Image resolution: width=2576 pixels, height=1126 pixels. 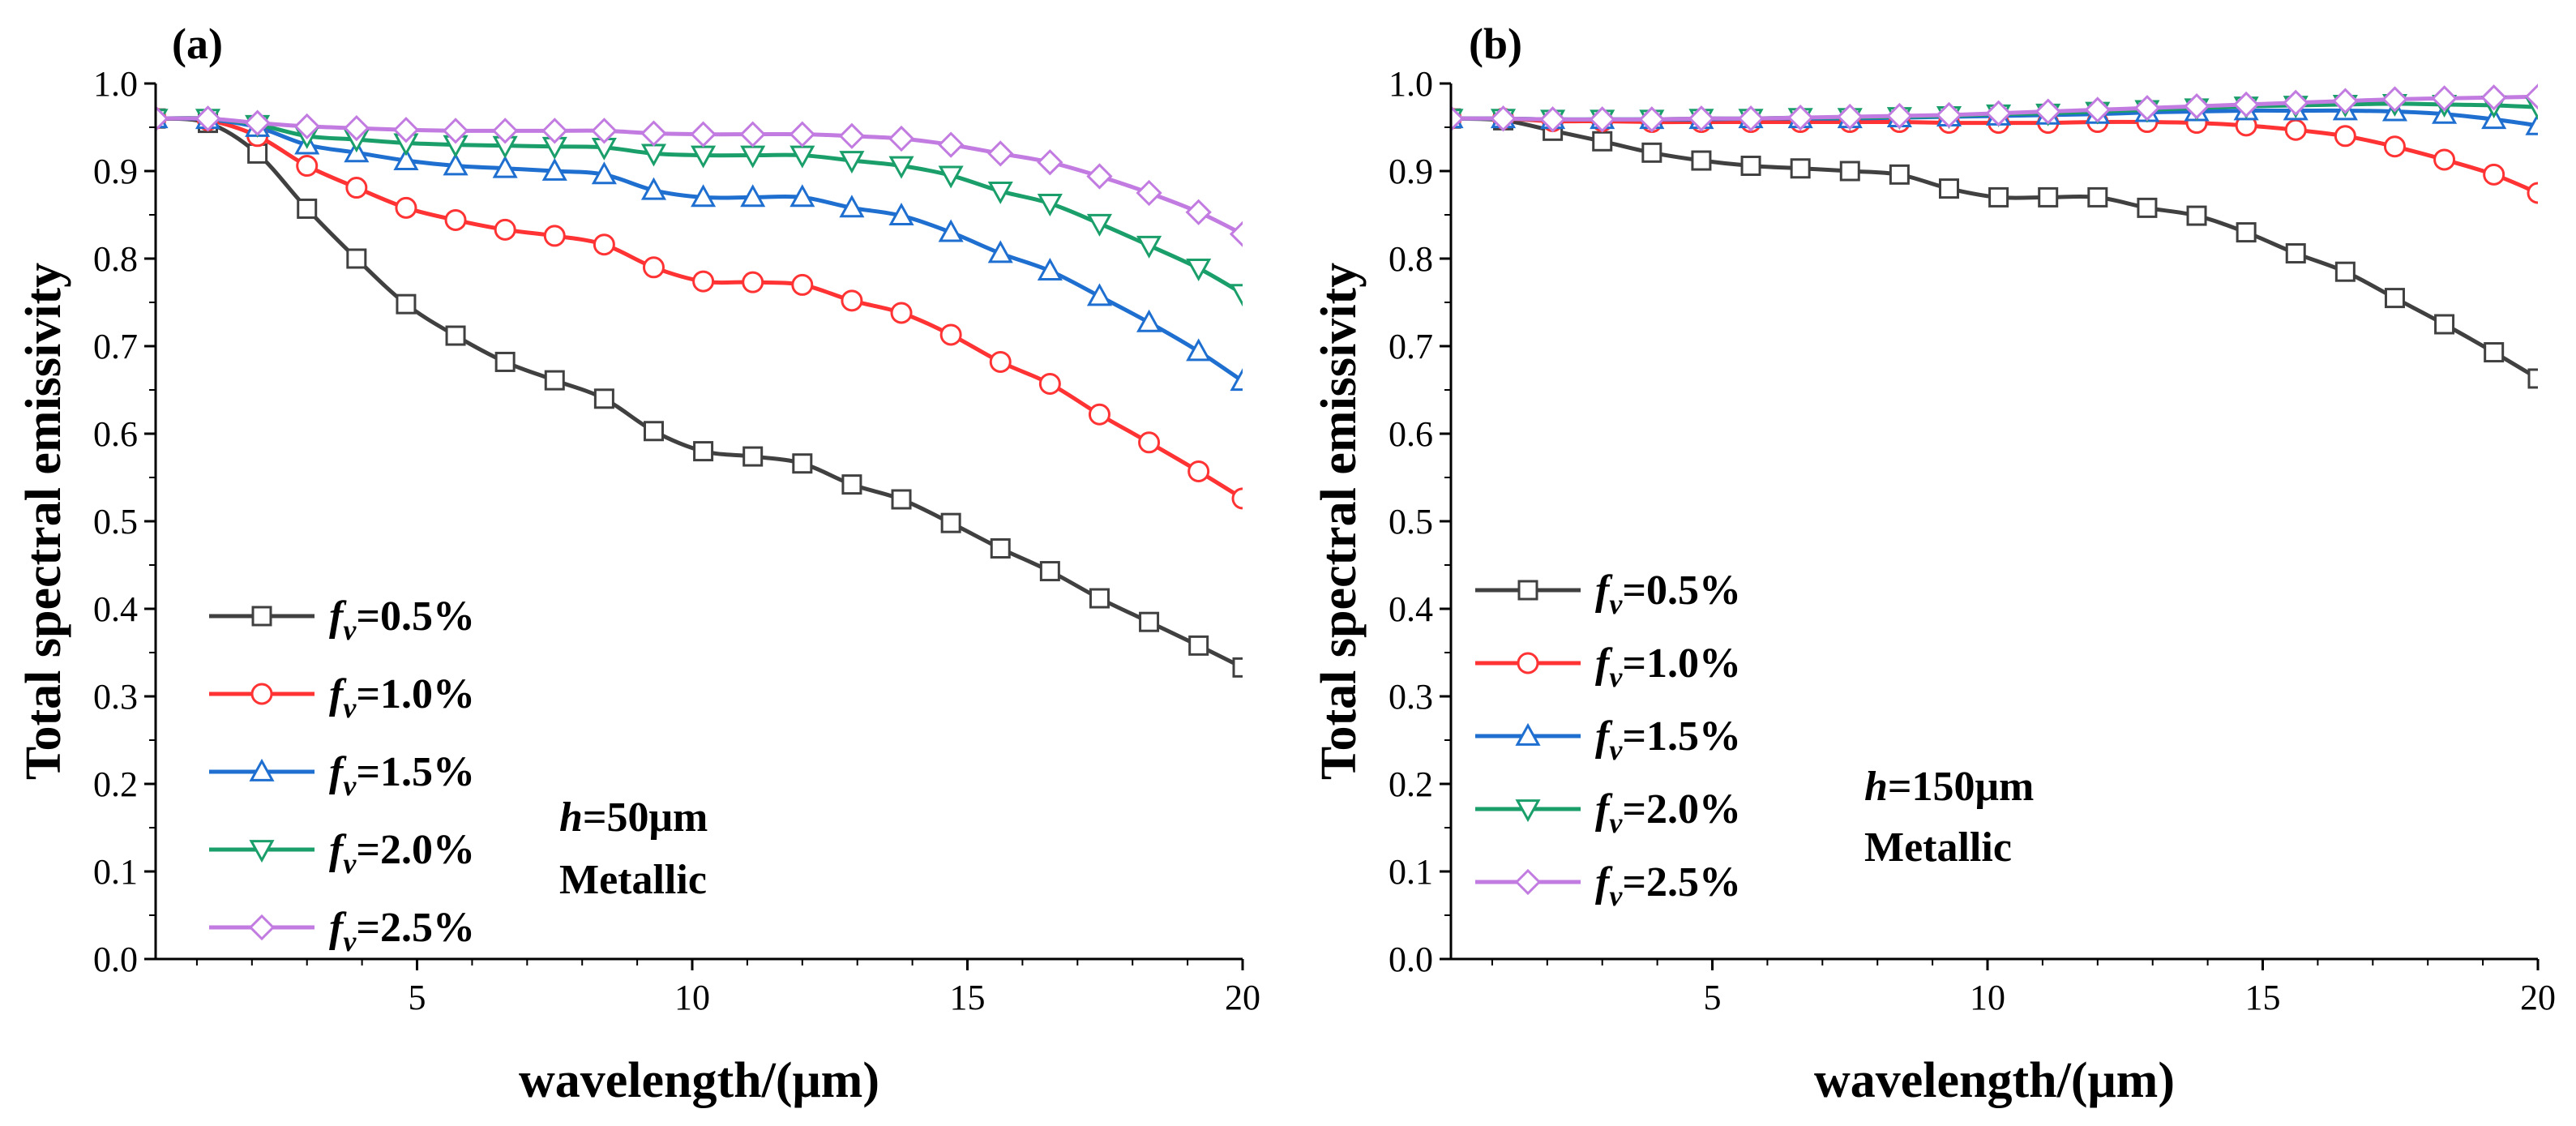 I want to click on plot-area, so click(x=1994, y=236).